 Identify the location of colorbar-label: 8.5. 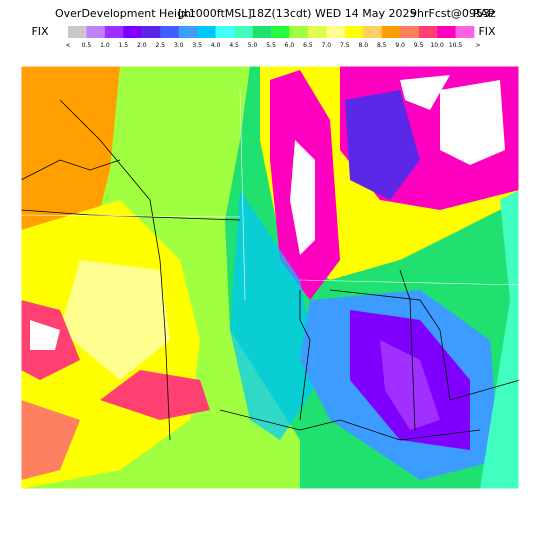
(382, 45).